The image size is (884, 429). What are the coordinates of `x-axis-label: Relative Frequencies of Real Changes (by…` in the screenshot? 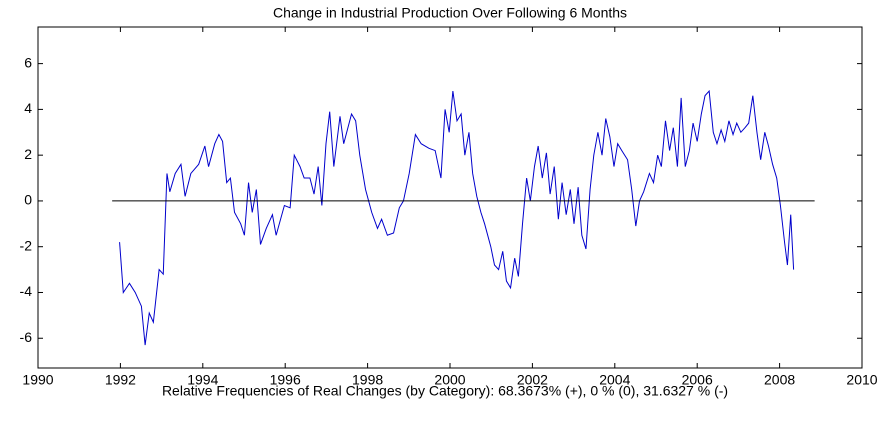 It's located at (445, 391).